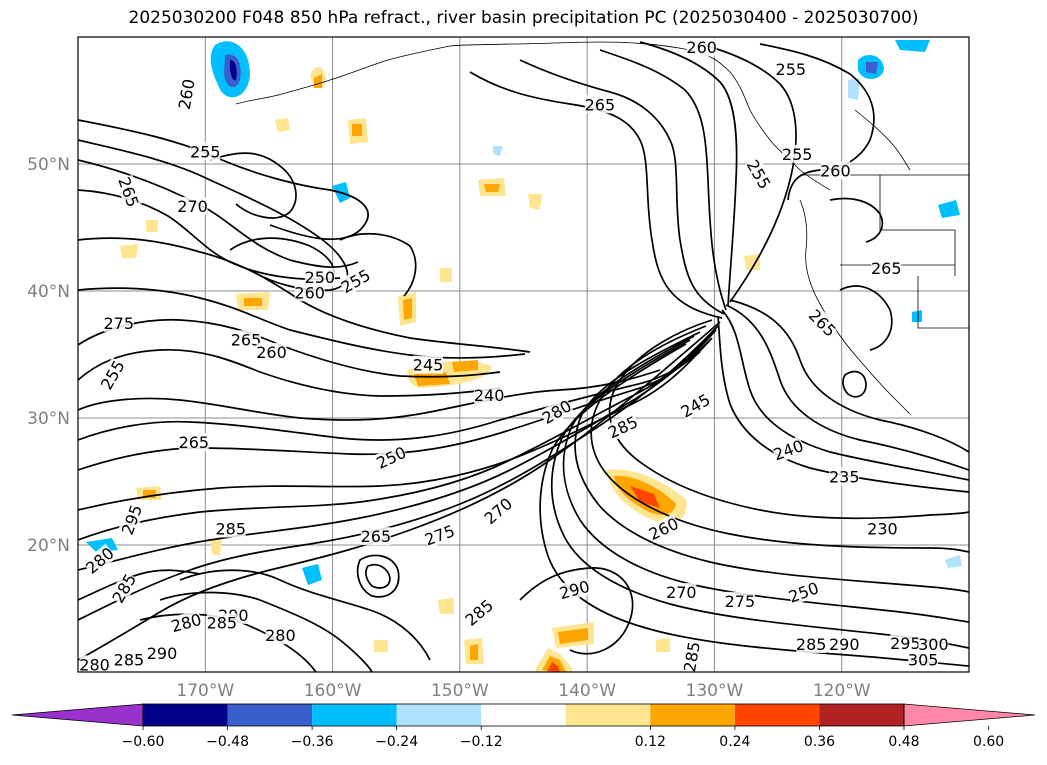  I want to click on lat-tick-label: 30°N, so click(48, 419).